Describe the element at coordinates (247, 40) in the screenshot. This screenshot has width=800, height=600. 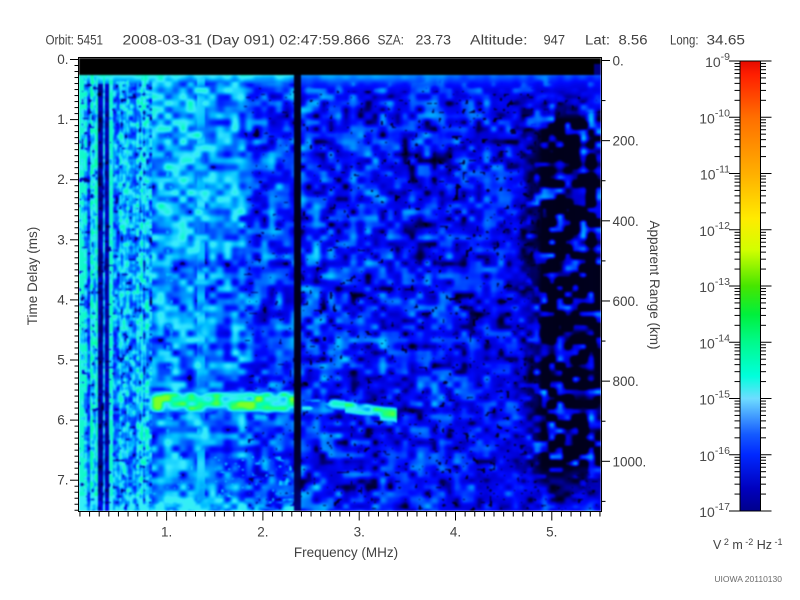
I see `svg-text:2008-03-31 (Day 091) 02:47:59.: 2008-03-31 (Day 091) 02:47:59.866` at that location.